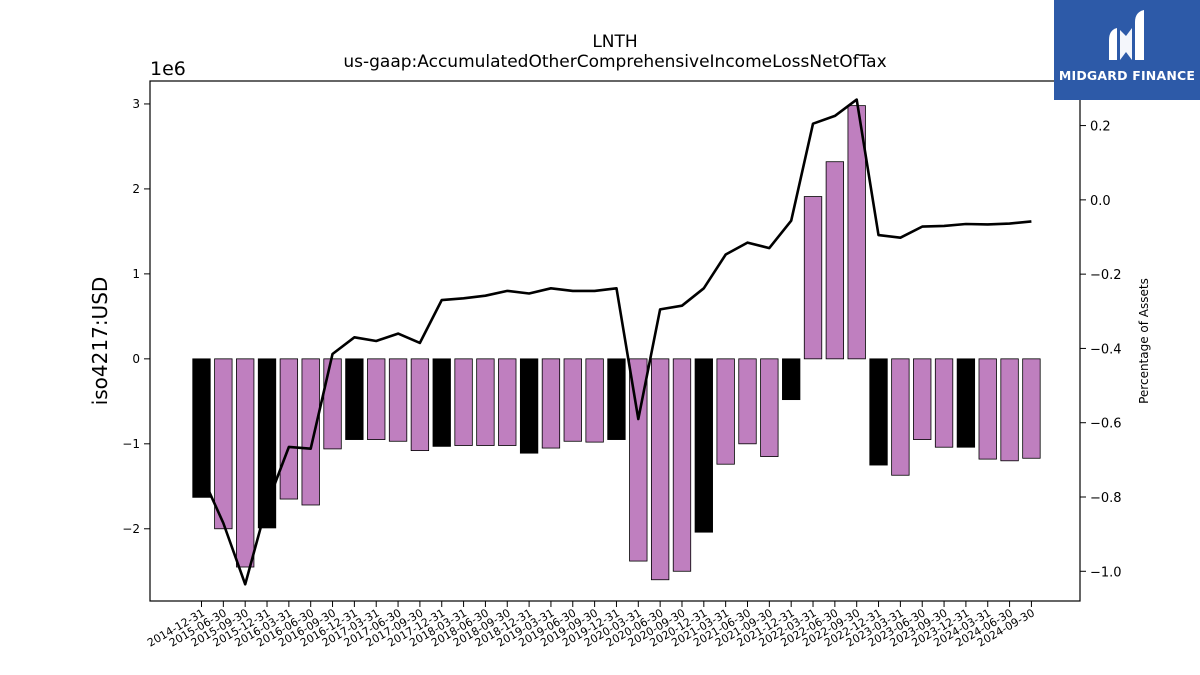 This screenshot has height=675, width=1200. Describe the element at coordinates (1106, 275) in the screenshot. I see `y2-tick-label: −0.2` at that location.